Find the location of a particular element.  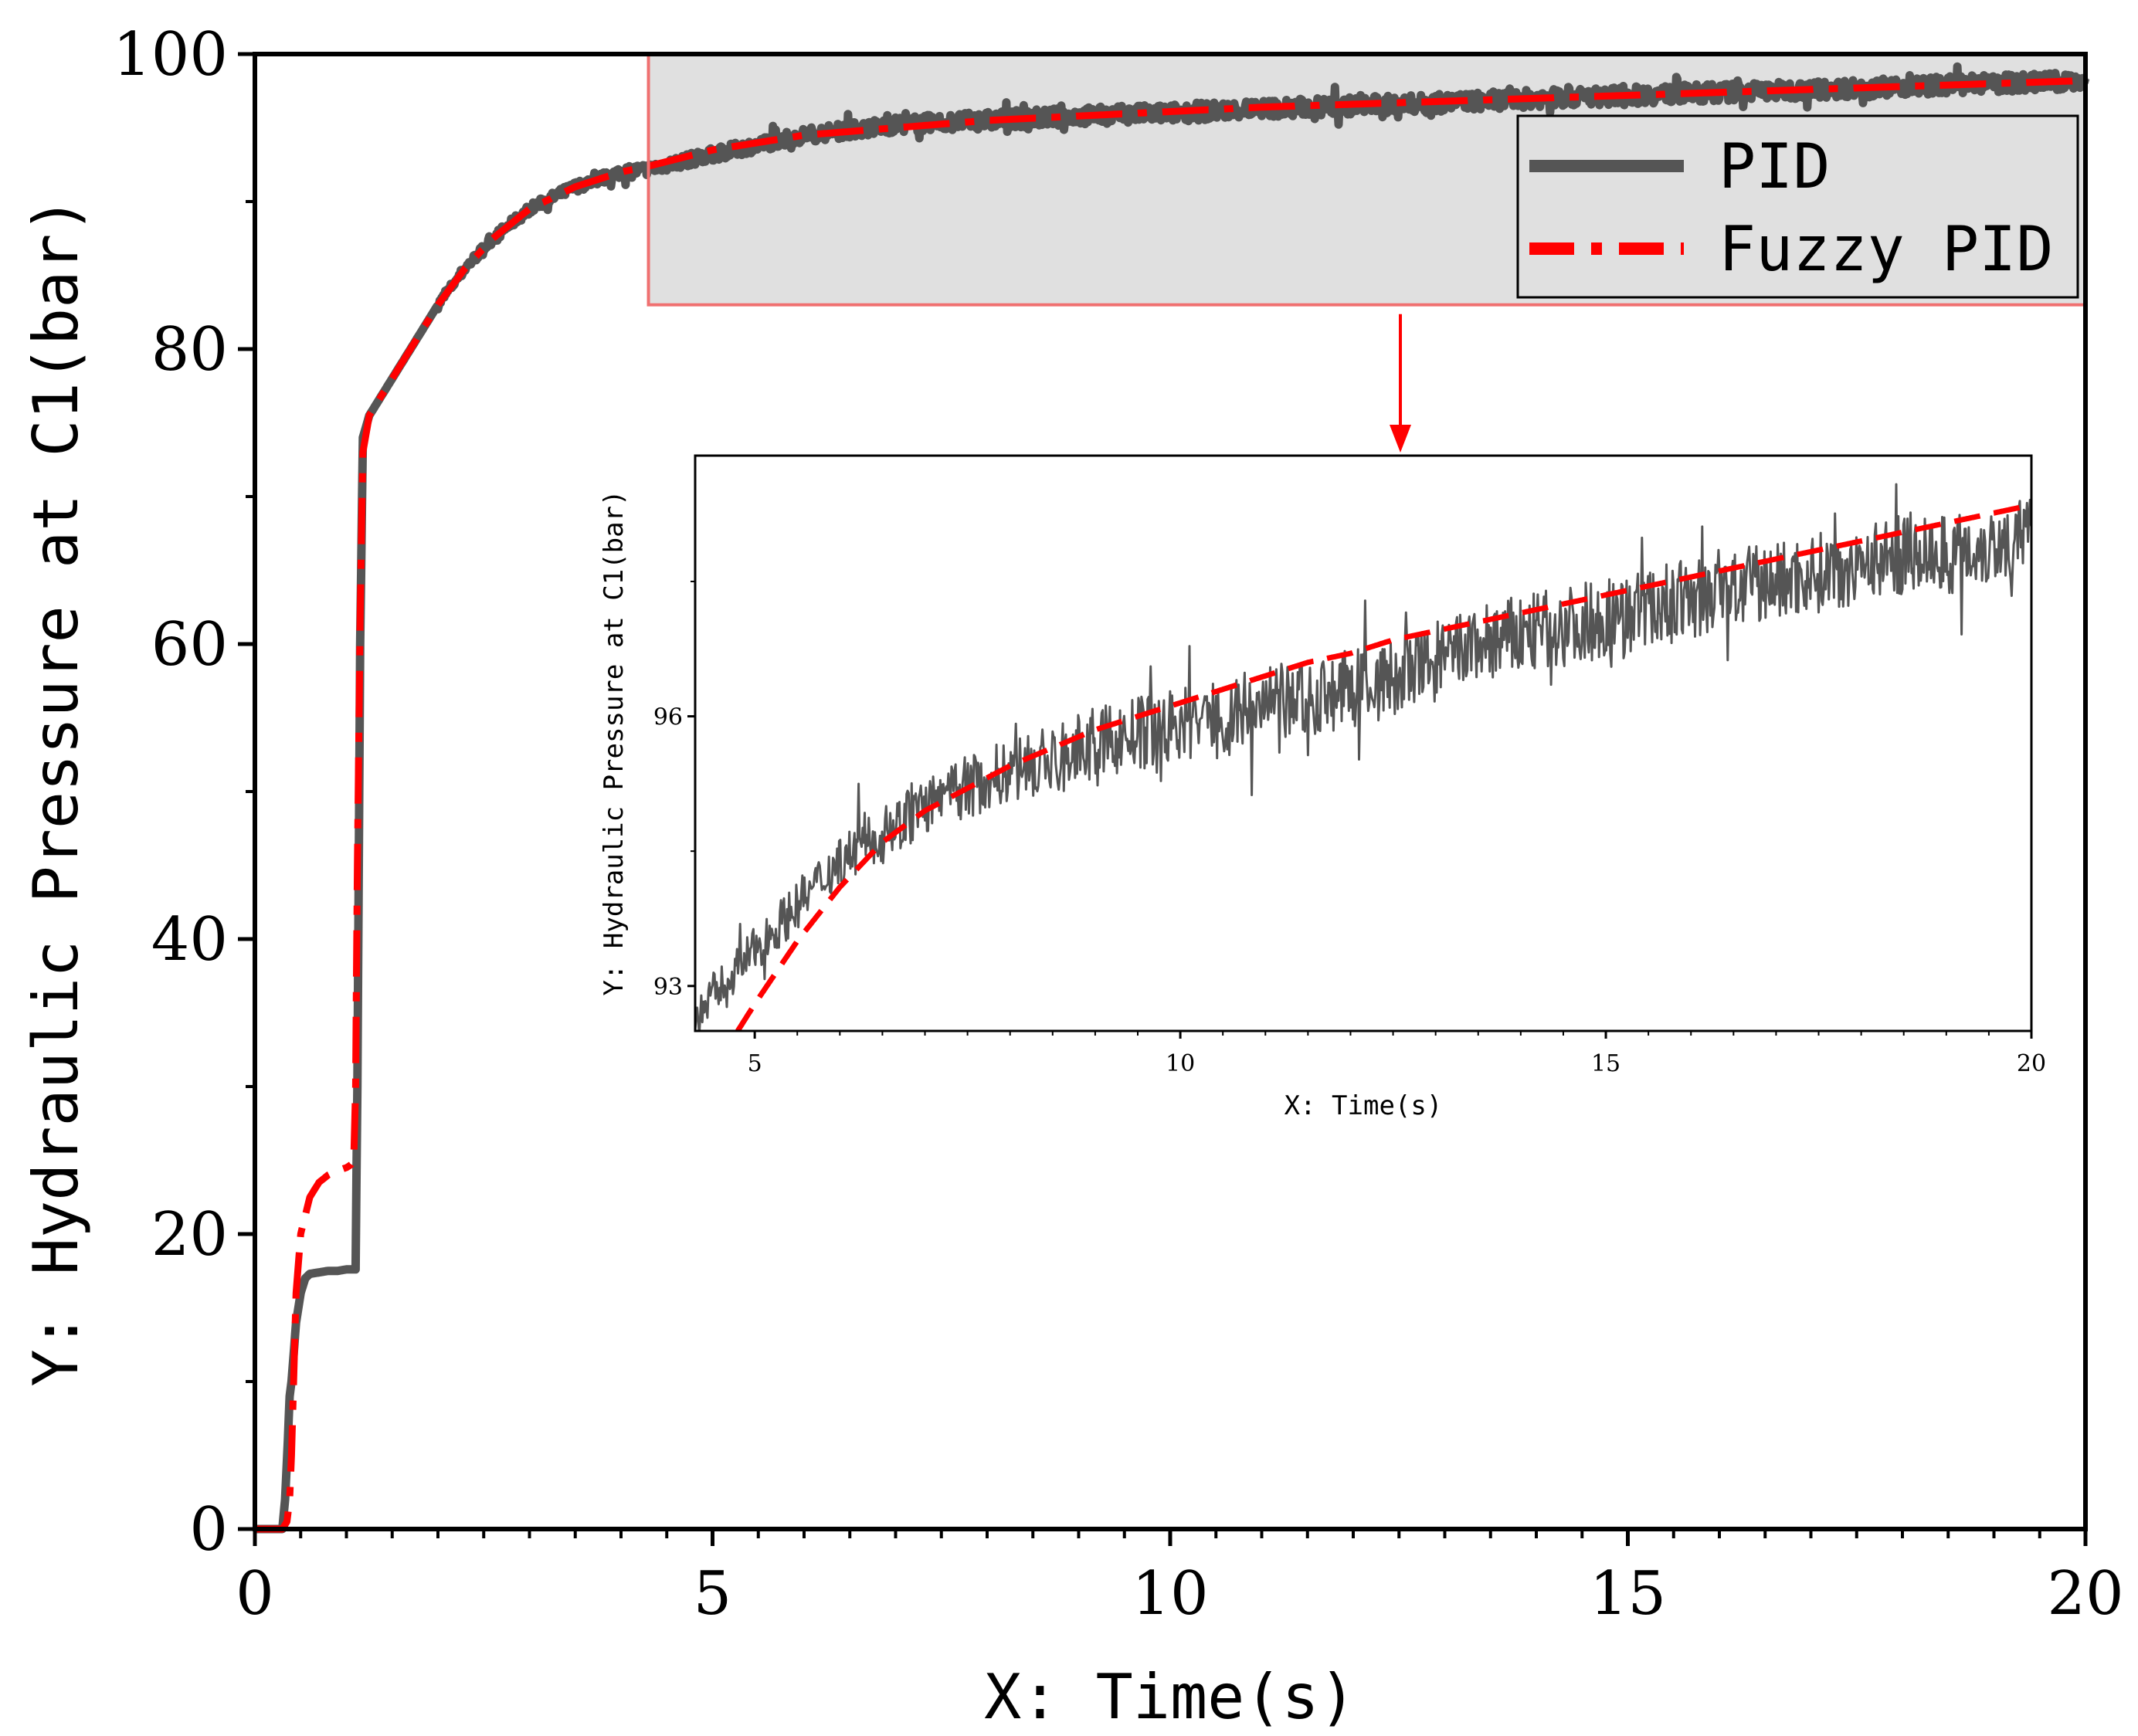

legend-fuzzy-pid-label: Fuzzy PID is located at coordinates (1886, 249).